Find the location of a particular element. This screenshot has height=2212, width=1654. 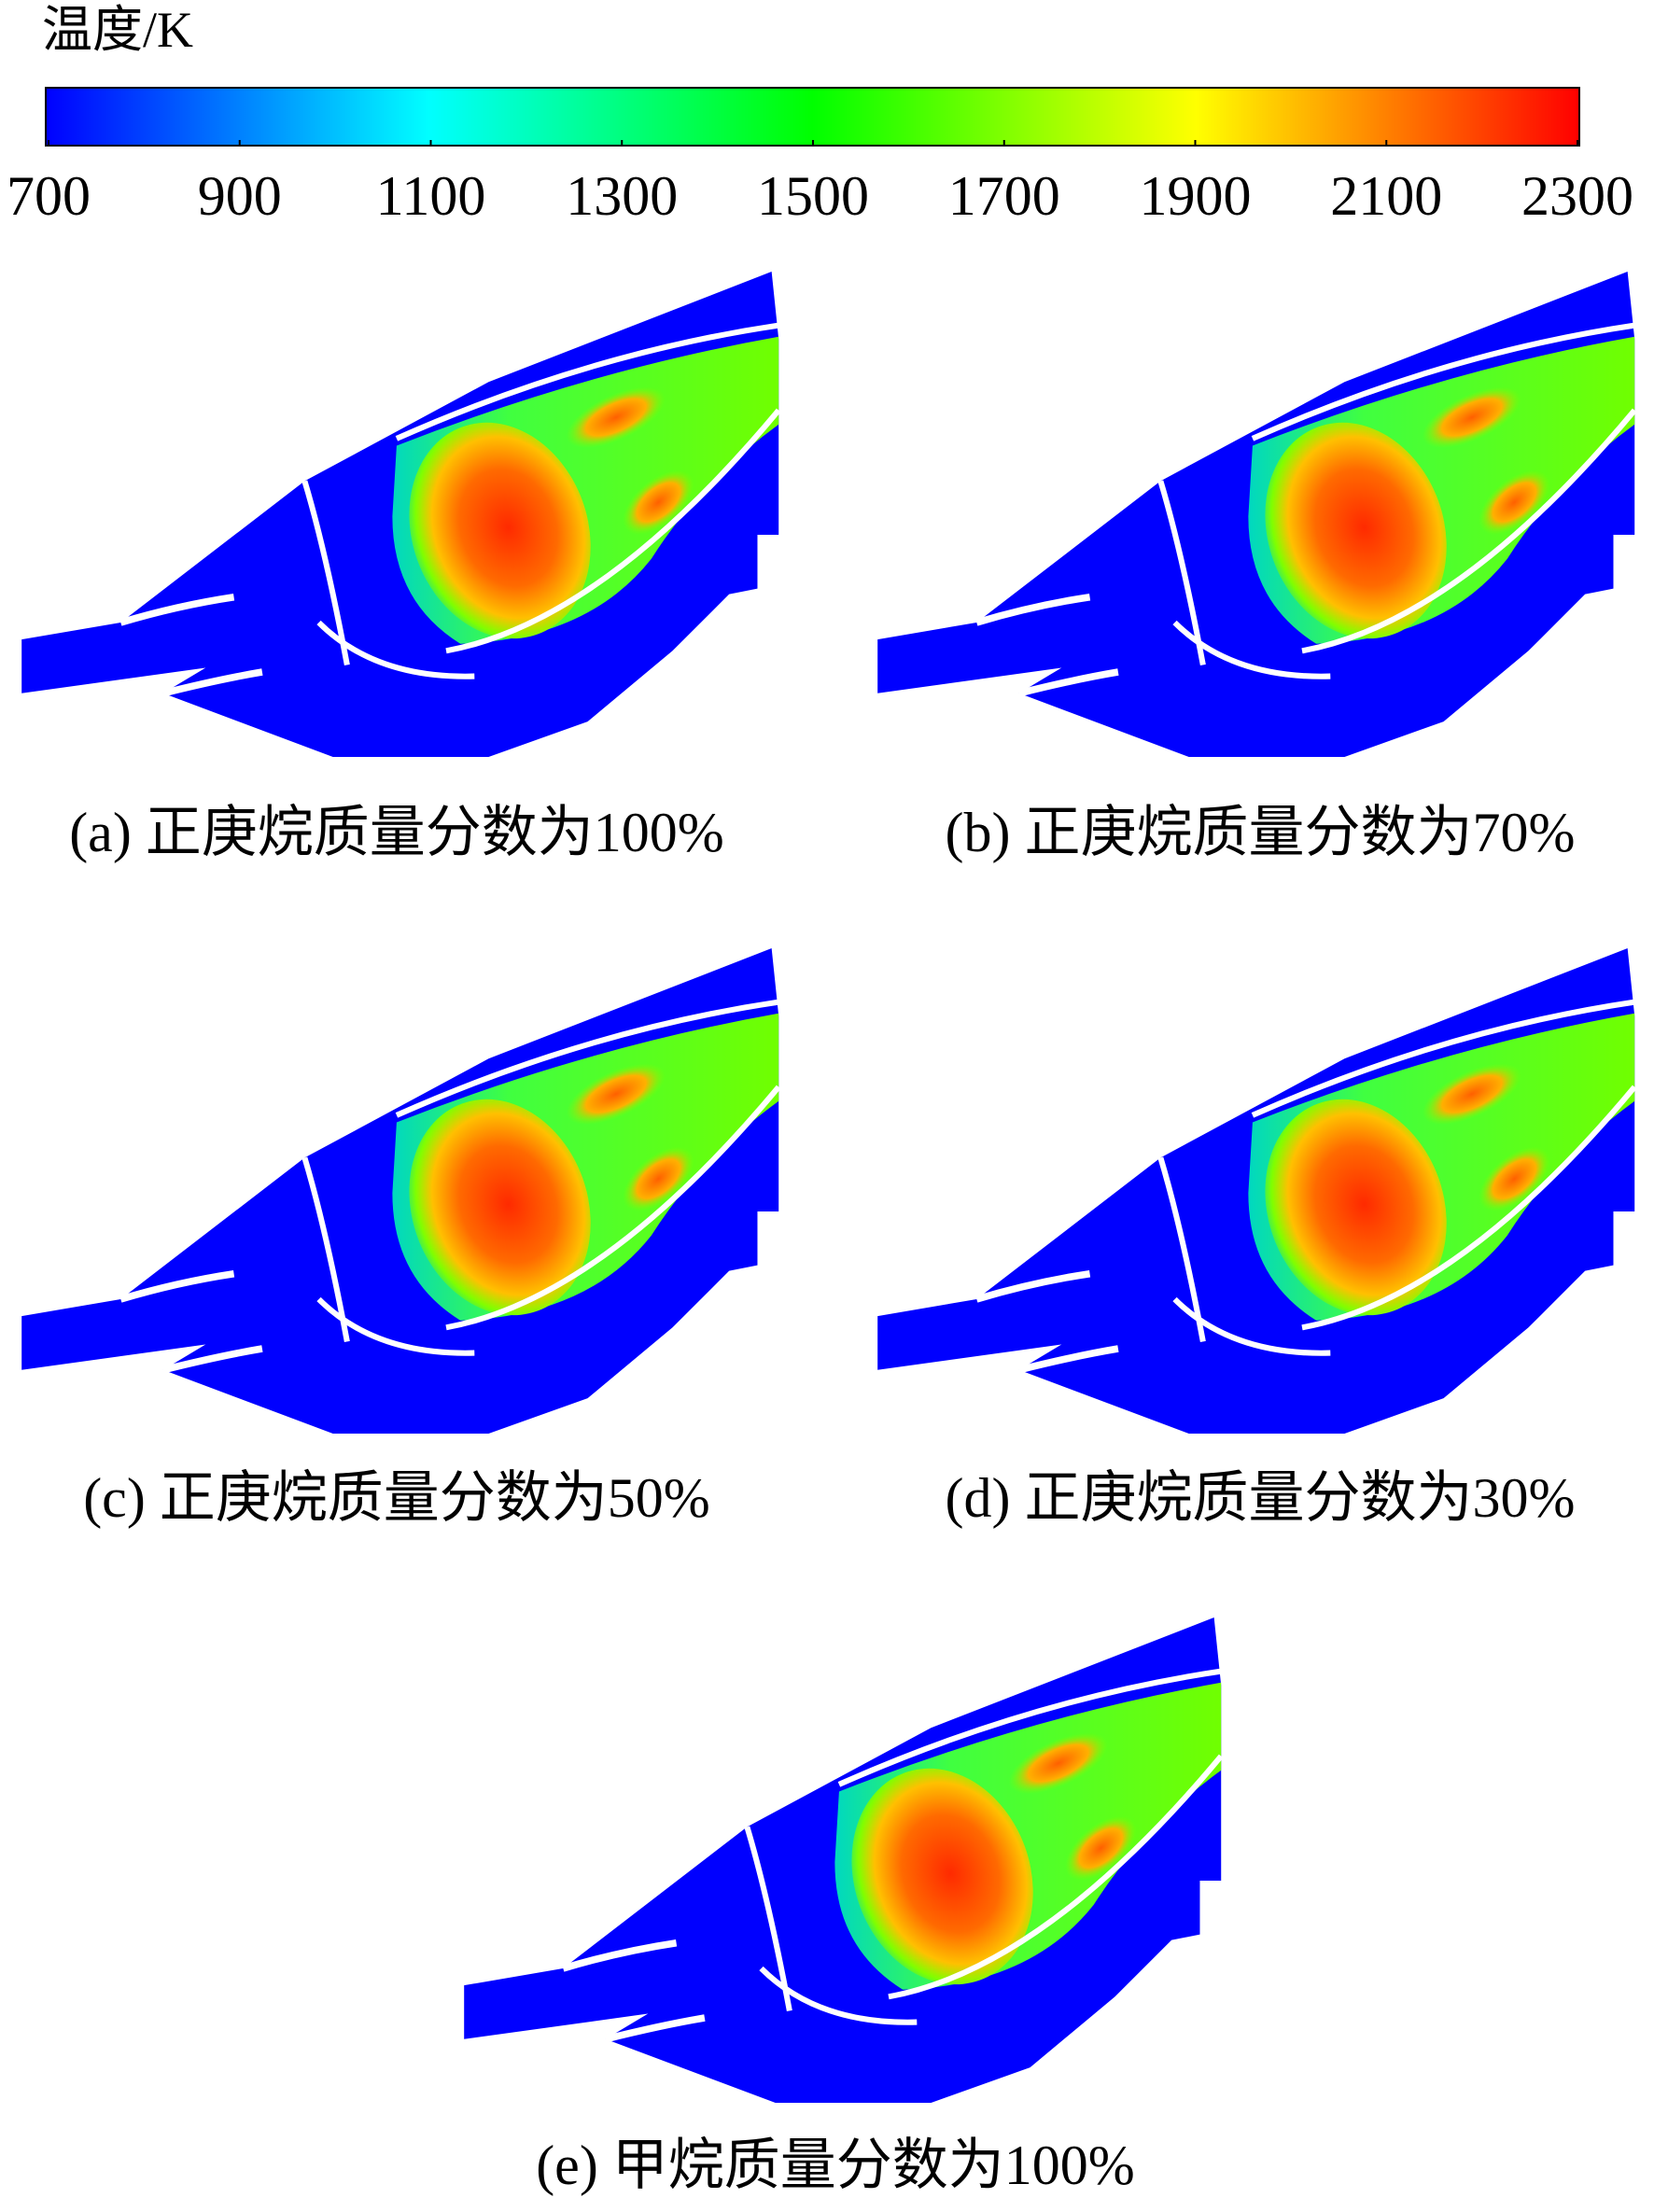

tick-label: 700 is located at coordinates (49, 196).